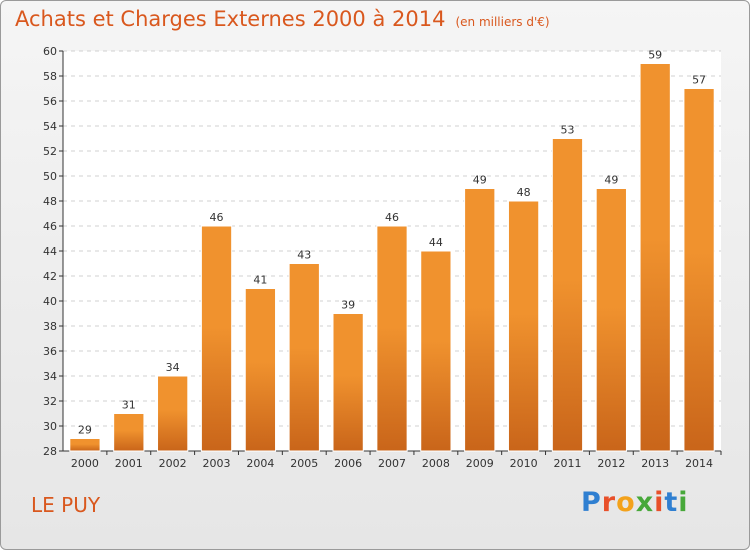  What do you see at coordinates (50, 301) in the screenshot?
I see `y-tick-label: 40` at bounding box center [50, 301].